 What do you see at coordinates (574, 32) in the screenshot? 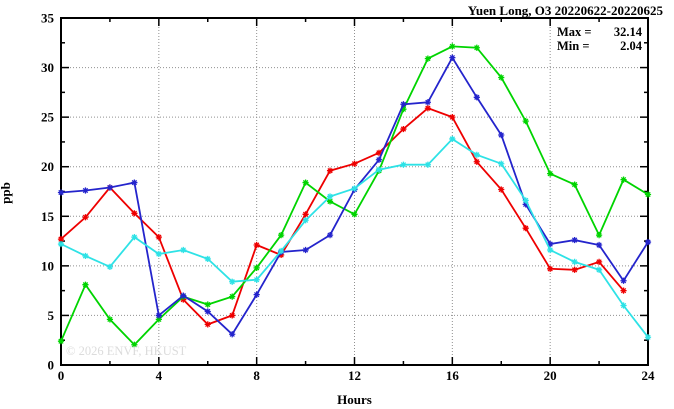
I see `max-label: Max =` at bounding box center [574, 32].